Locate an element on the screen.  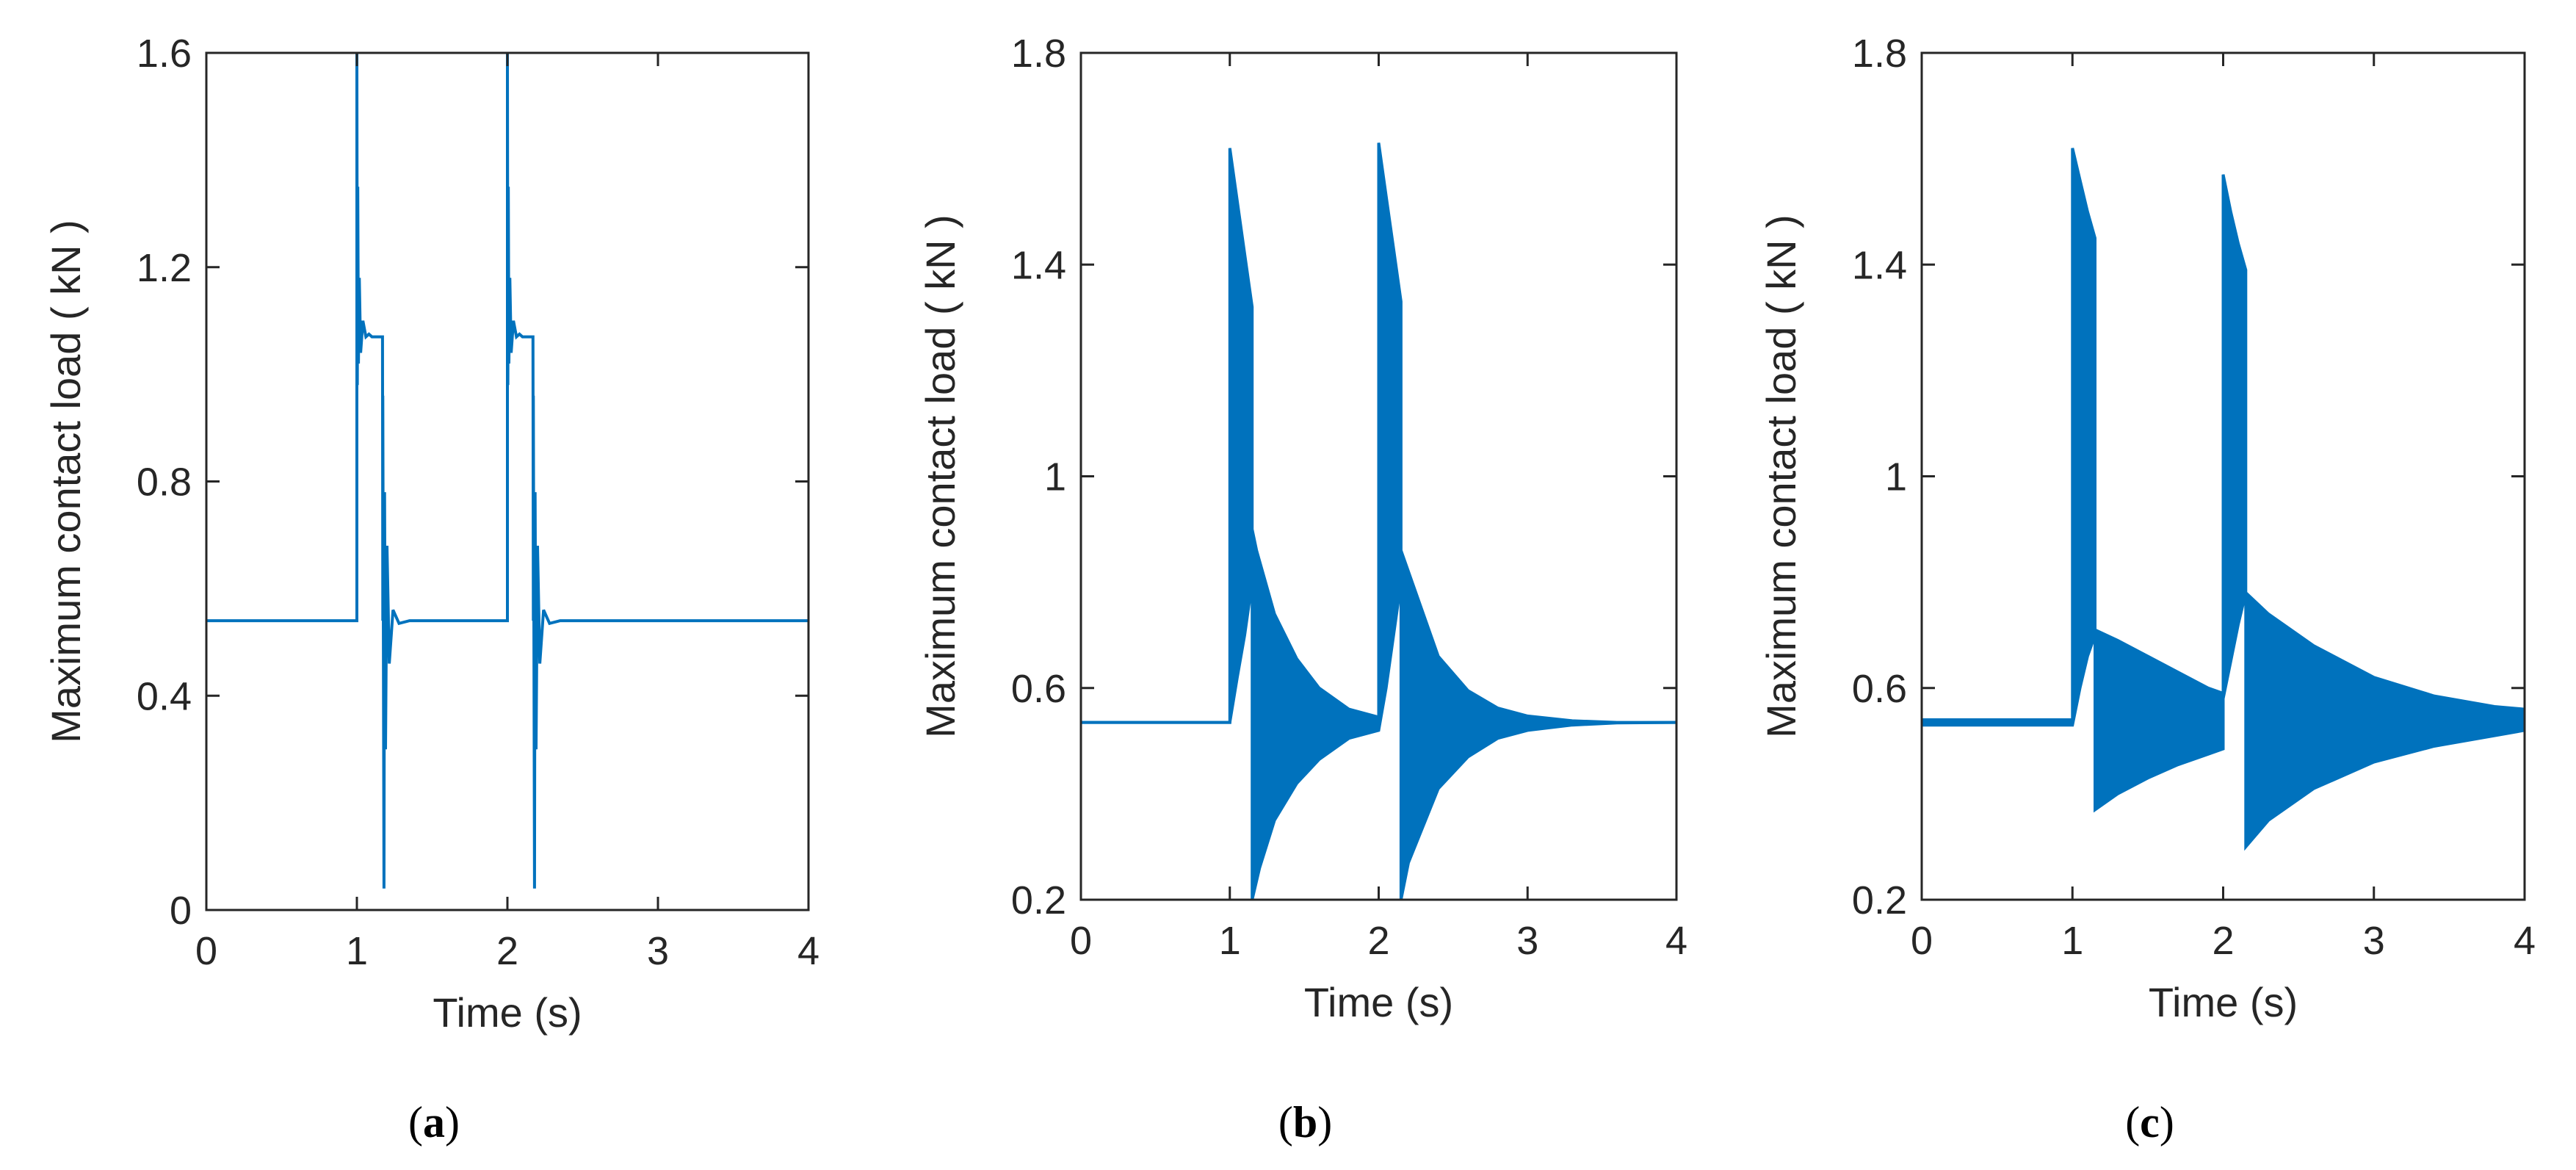
panel-label-letter: a is located at coordinates (434, 1122).